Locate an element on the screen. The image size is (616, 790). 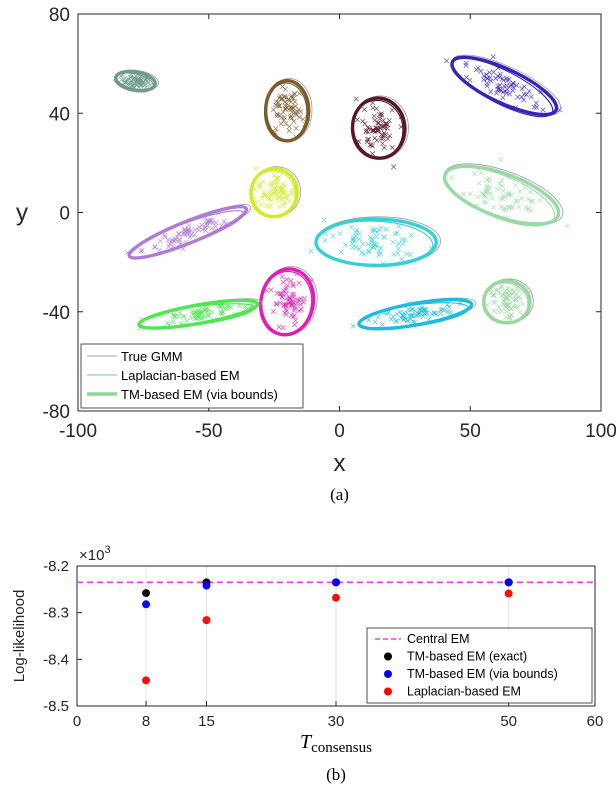
panel-a-legend-box is located at coordinates (192, 376).